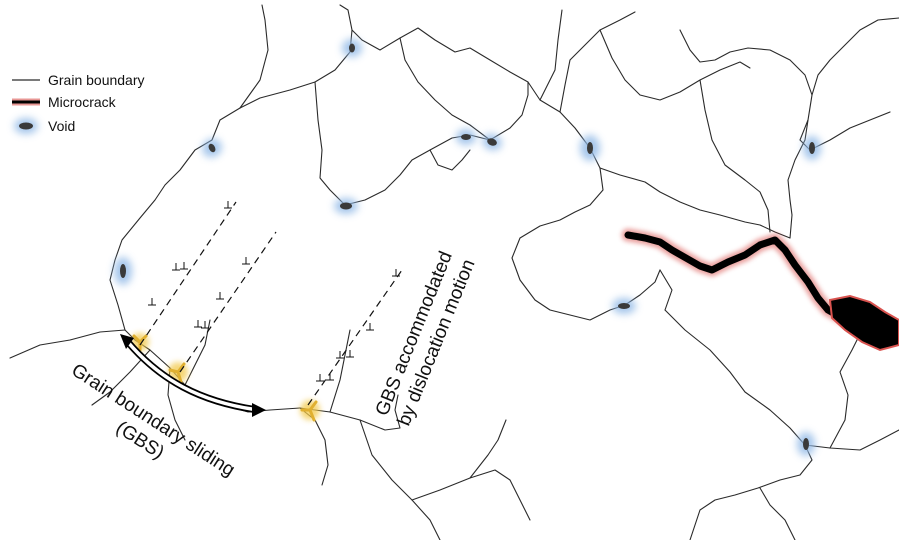  Describe the element at coordinates (44, 126) in the screenshot. I see `legend-item-void: Void` at that location.